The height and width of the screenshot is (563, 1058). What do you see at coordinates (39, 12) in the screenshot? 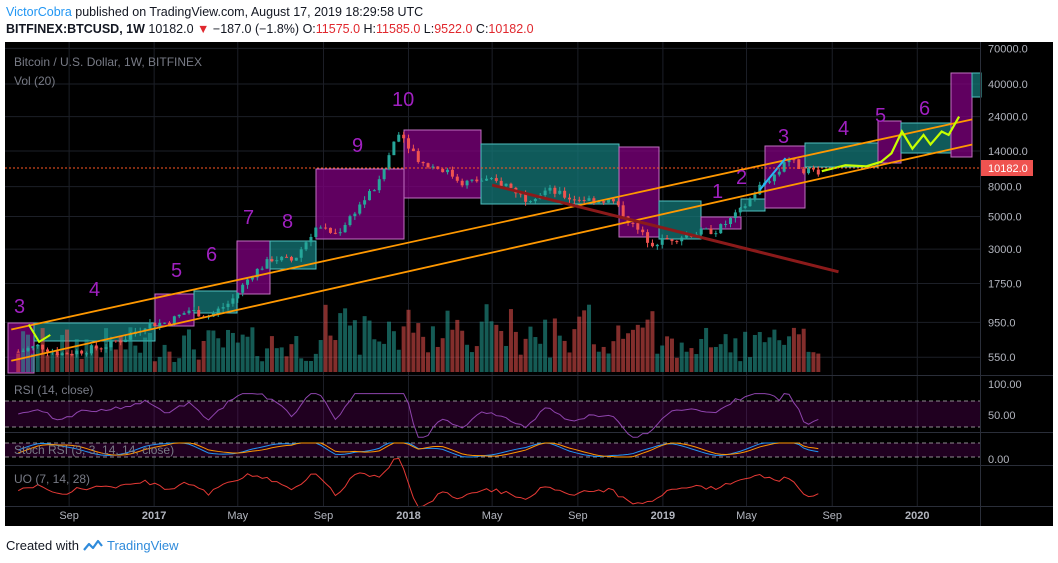
I see `author-link: VictorCobra` at bounding box center [39, 12].